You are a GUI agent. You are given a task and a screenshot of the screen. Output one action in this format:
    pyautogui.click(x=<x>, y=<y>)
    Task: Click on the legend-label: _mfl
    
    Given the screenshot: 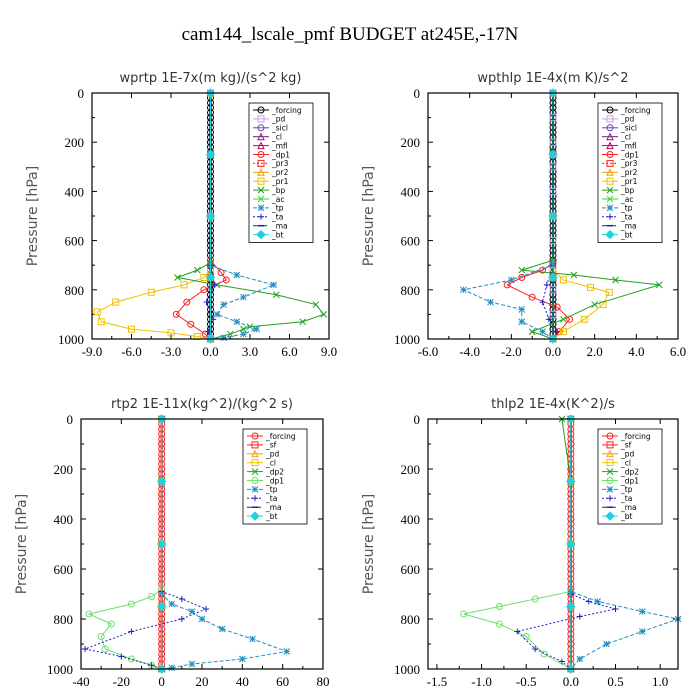 What is the action you would take?
    pyautogui.click(x=628, y=145)
    